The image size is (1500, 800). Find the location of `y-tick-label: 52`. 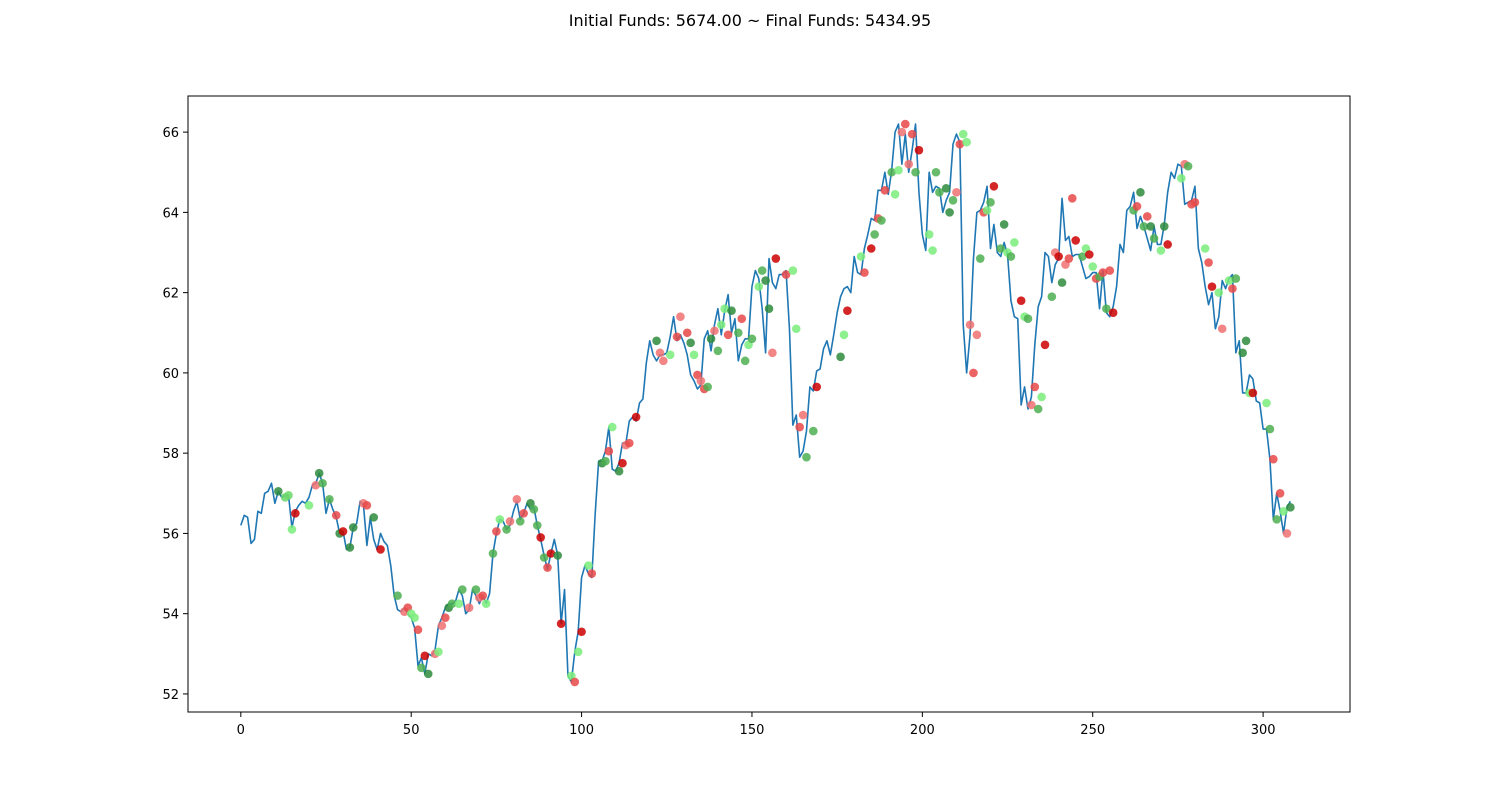

y-tick-label: 52 is located at coordinates (170, 695).